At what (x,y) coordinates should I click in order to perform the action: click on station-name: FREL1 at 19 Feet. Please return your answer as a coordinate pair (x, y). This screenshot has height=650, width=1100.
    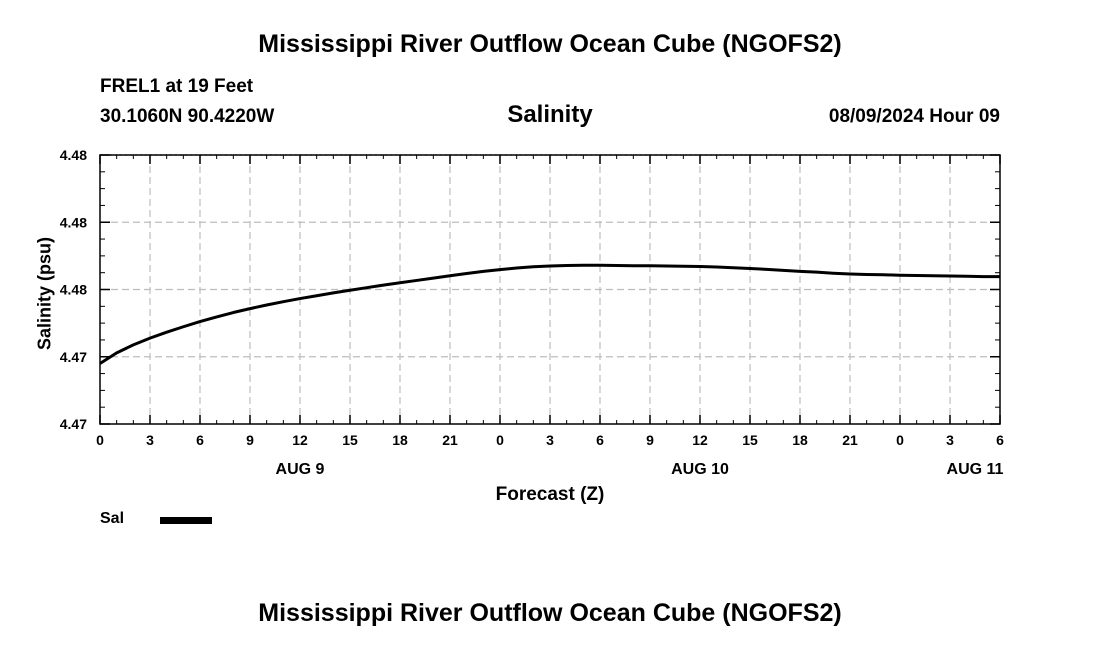
    Looking at the image, I should click on (177, 86).